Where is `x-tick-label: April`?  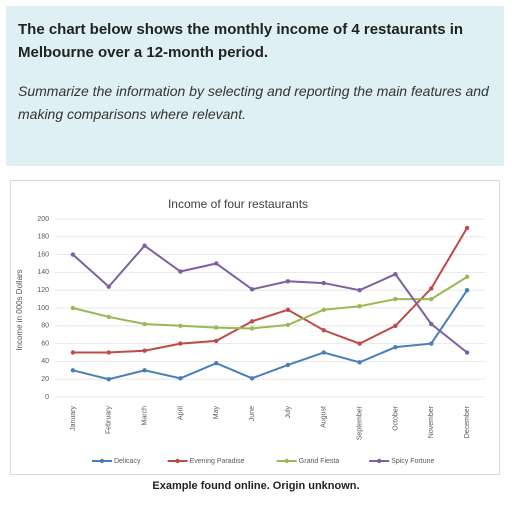
x-tick-label: April is located at coordinates (180, 413).